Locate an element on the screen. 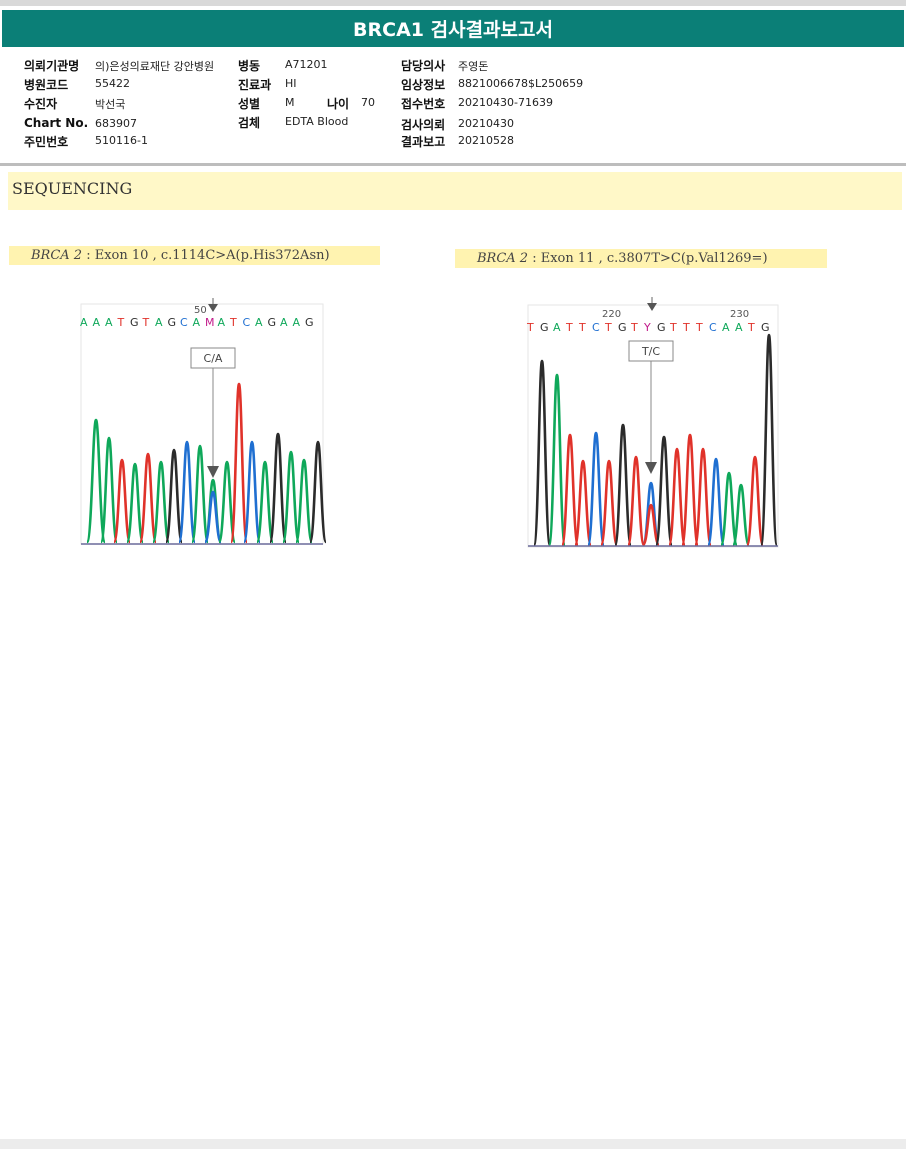  ward-value: A71201 is located at coordinates (306, 64).